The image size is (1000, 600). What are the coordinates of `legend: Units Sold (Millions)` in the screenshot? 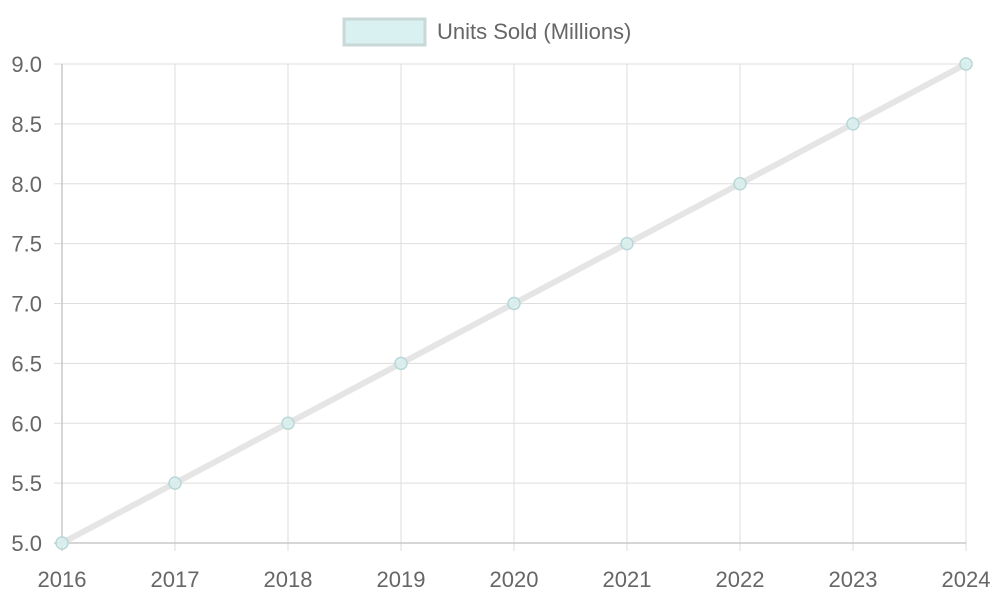 It's located at (486, 32).